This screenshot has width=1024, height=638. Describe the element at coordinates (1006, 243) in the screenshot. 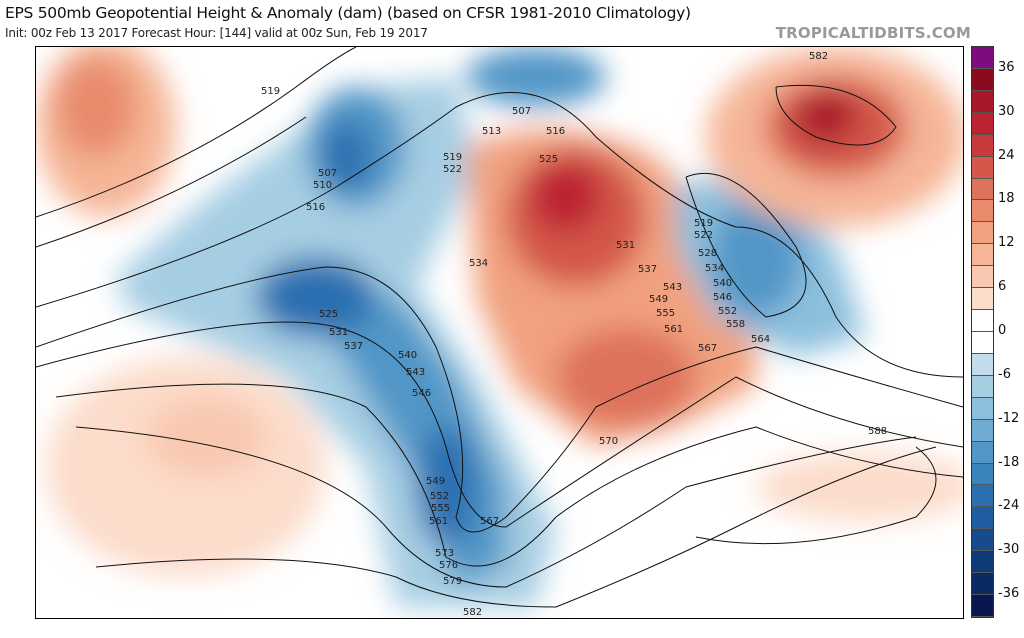

I see `colorbar-tick-label: 12` at that location.